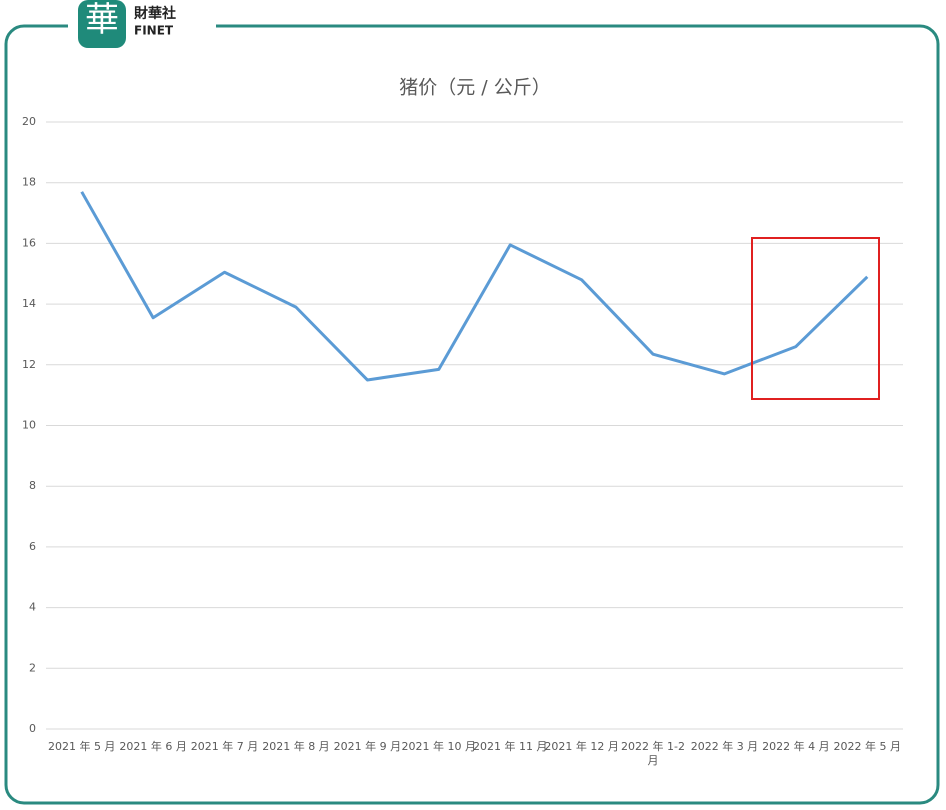 This screenshot has height=810, width=946. What do you see at coordinates (32, 667) in the screenshot?
I see `y-tick-label: 2` at bounding box center [32, 667].